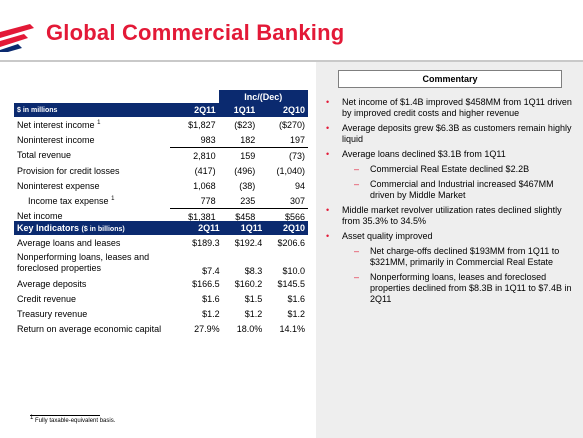 Image resolution: width=583 pixels, height=438 pixels. I want to click on cell: ($23), so click(245, 124).